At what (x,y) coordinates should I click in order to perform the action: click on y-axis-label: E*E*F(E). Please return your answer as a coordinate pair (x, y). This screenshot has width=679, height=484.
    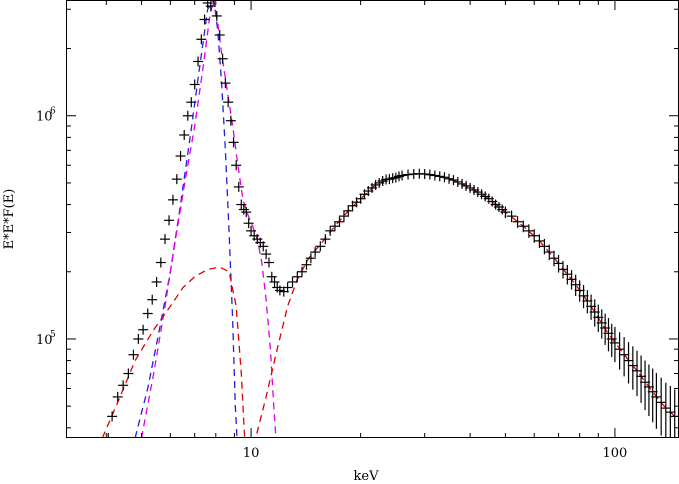
    Looking at the image, I should click on (9, 219).